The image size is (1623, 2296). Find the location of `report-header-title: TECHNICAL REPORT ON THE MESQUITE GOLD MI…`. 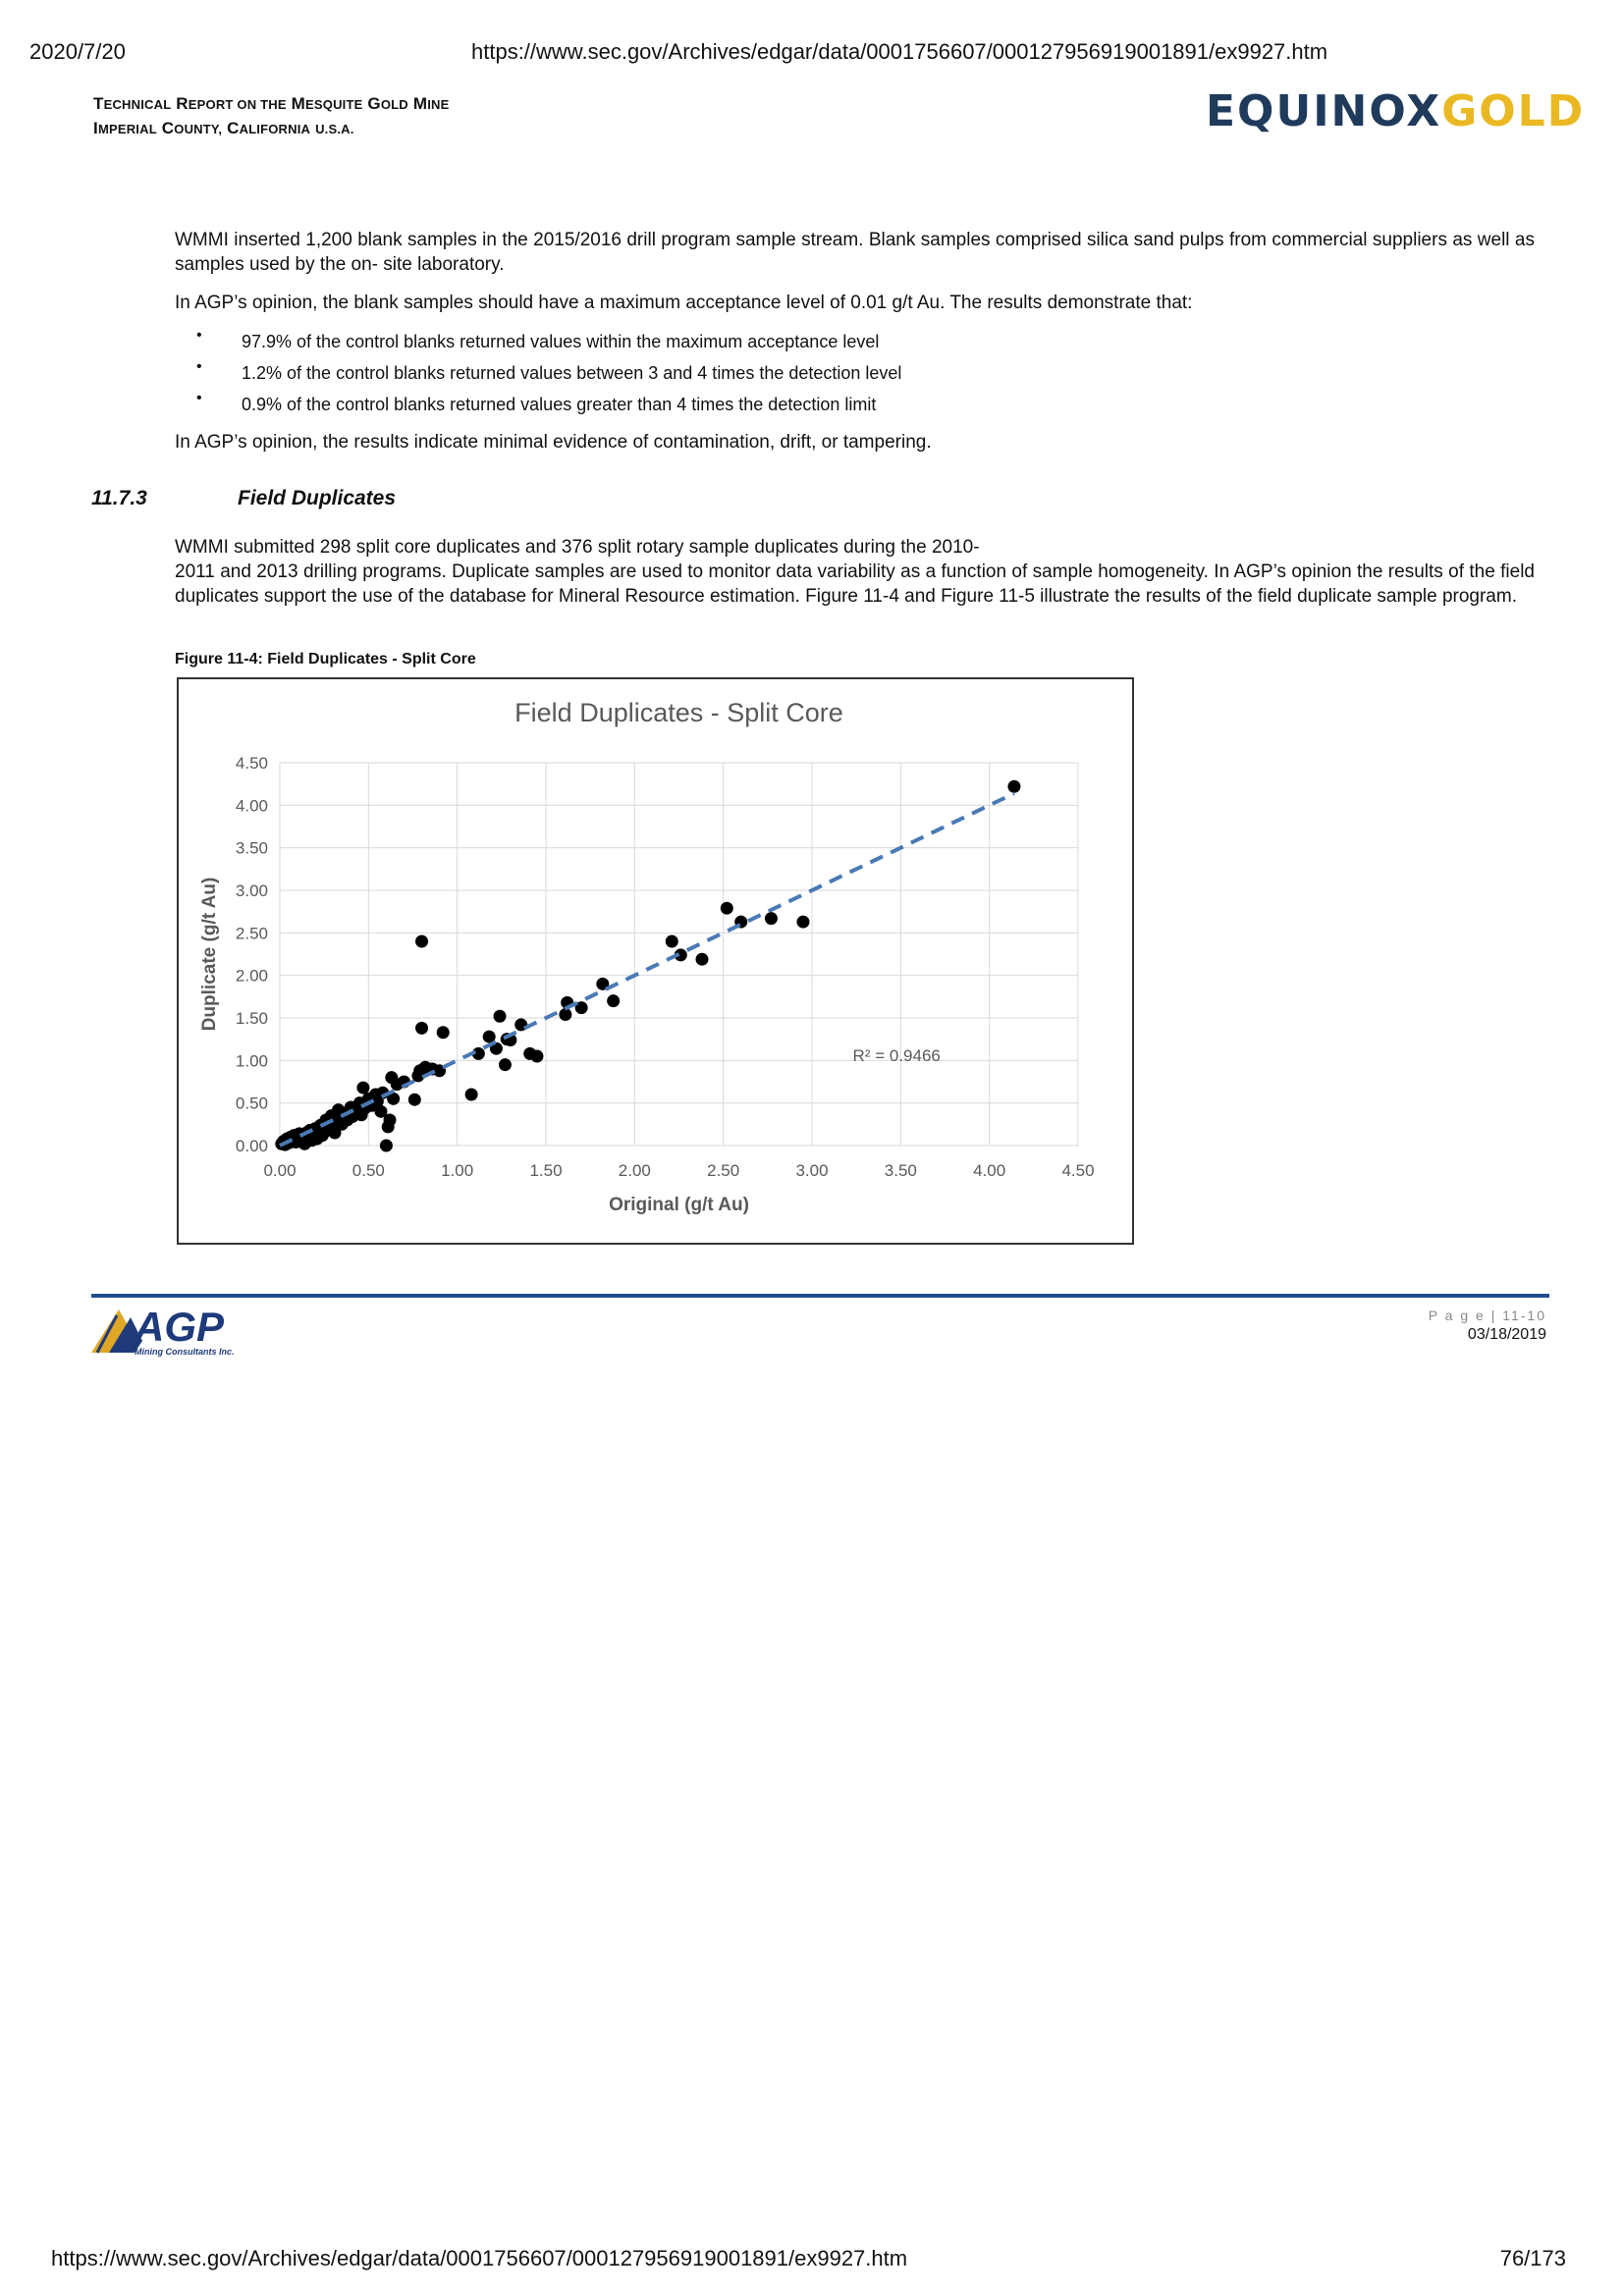

report-header-title: TECHNICAL REPORT ON THE MESQUITE GOLD MI… is located at coordinates (271, 116).